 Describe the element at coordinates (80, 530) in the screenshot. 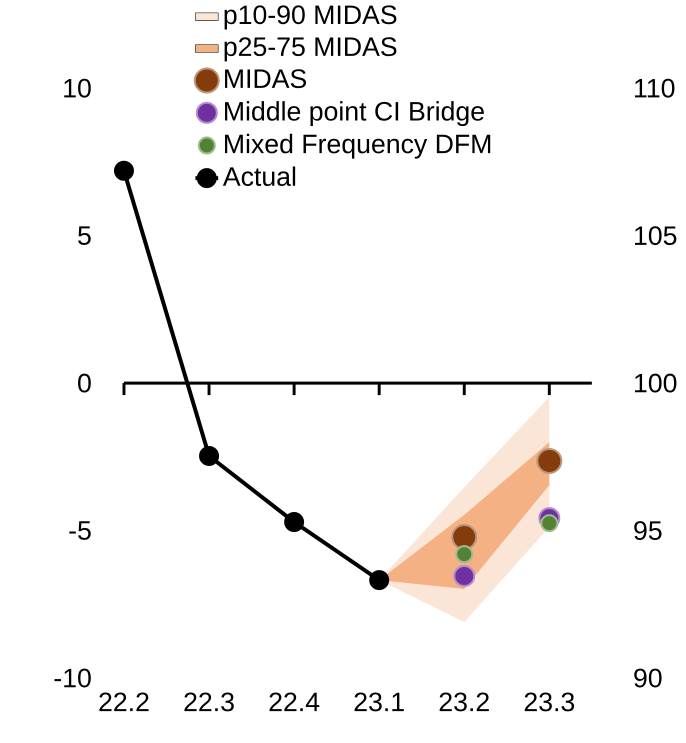

I see `y-tick-label: -5` at that location.